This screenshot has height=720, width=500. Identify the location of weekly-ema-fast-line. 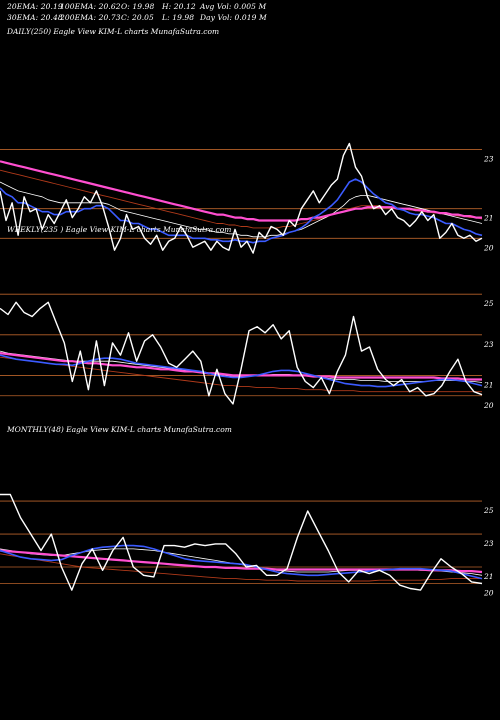
(241, 371).